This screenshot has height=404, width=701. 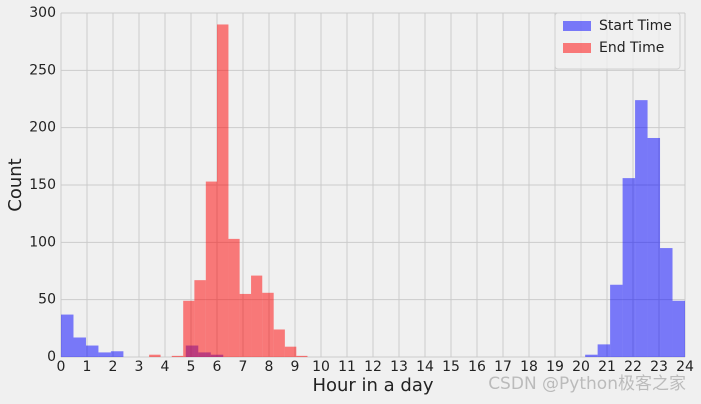 I want to click on x-tick-label: 3, so click(x=139, y=367).